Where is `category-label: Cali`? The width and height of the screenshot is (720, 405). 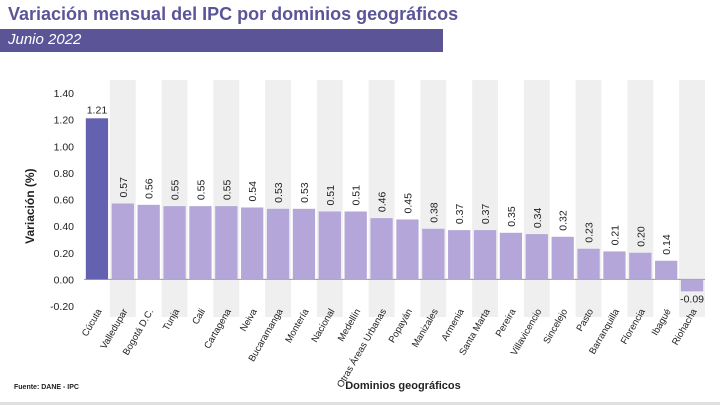 category-label: Cali is located at coordinates (199, 317).